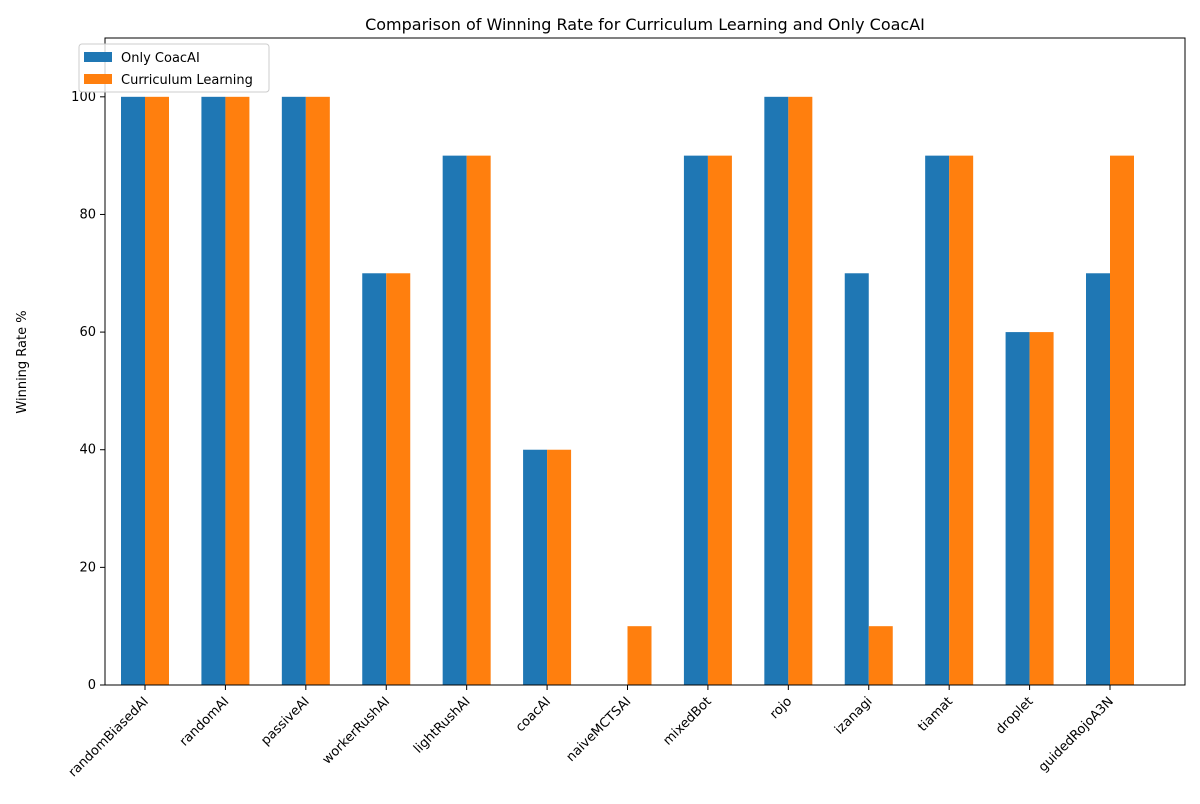 This screenshot has width=1200, height=804. Describe the element at coordinates (87, 567) in the screenshot. I see `y-tick-label: 20` at that location.